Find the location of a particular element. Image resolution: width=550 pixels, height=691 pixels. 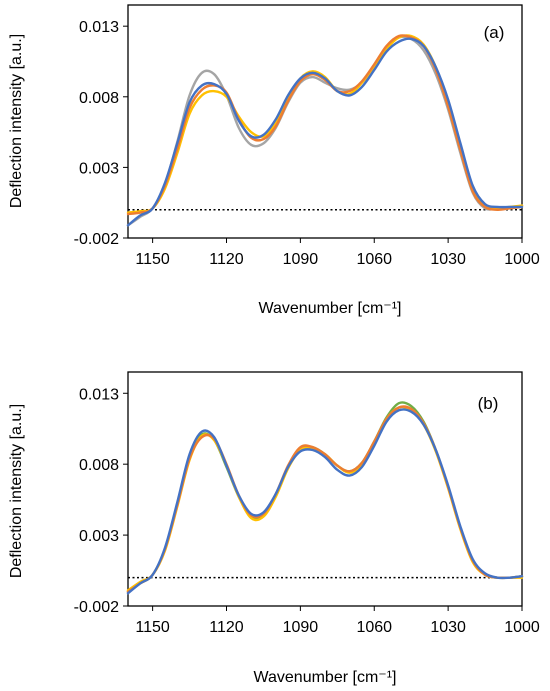

x-axis-label-a: Wavenumber [cm⁻¹] is located at coordinates (330, 308).